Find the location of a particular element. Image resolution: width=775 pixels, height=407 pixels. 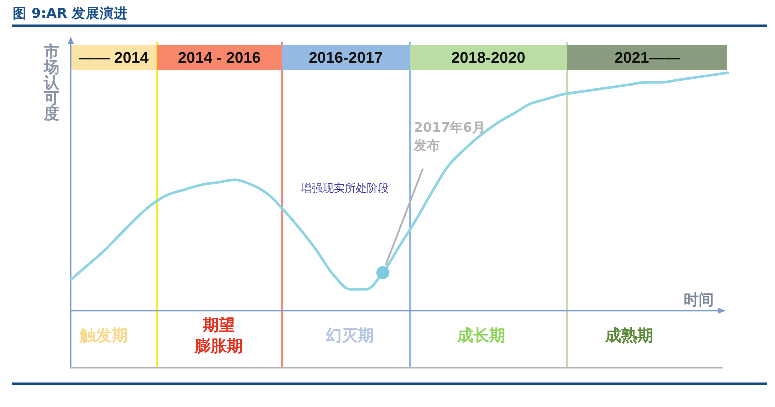

text: 2021—— is located at coordinates (647, 58).